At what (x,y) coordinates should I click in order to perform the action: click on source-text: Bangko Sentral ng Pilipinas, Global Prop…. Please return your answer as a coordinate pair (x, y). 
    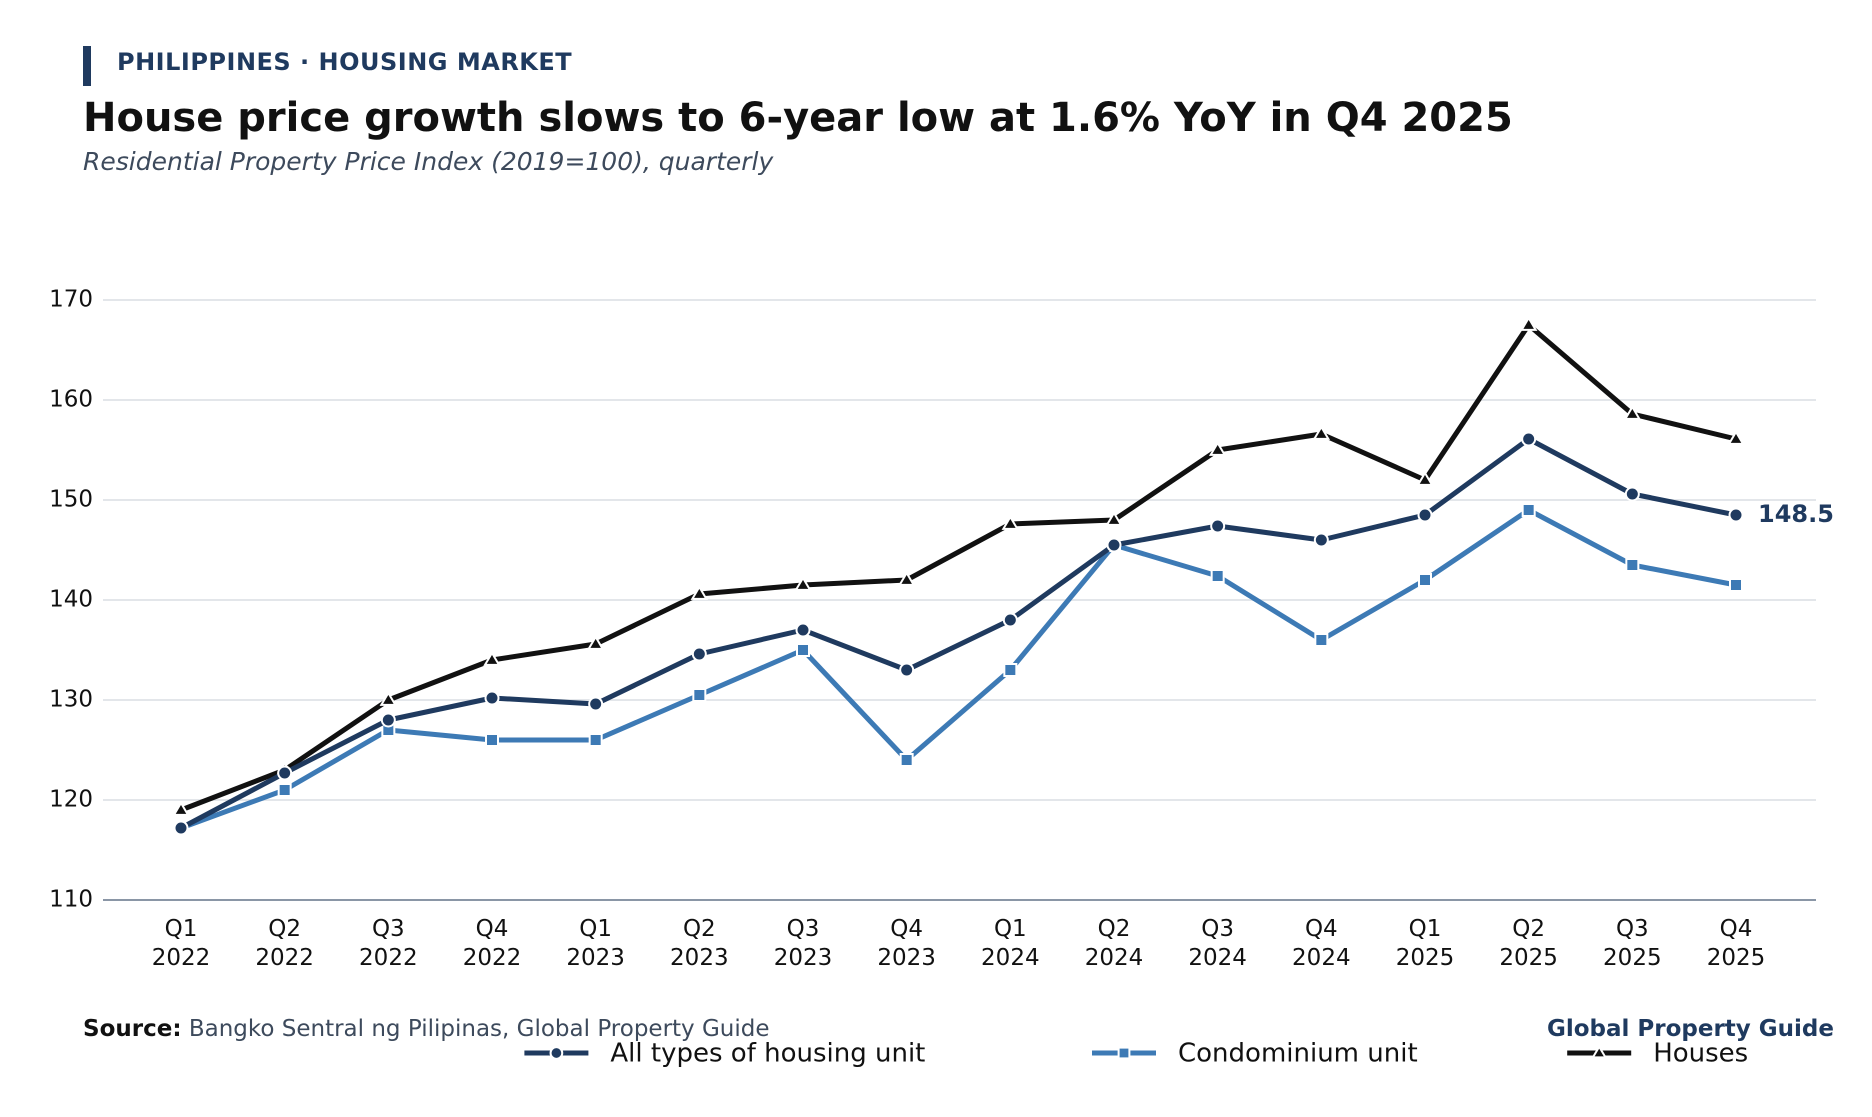
    Looking at the image, I should click on (479, 1029).